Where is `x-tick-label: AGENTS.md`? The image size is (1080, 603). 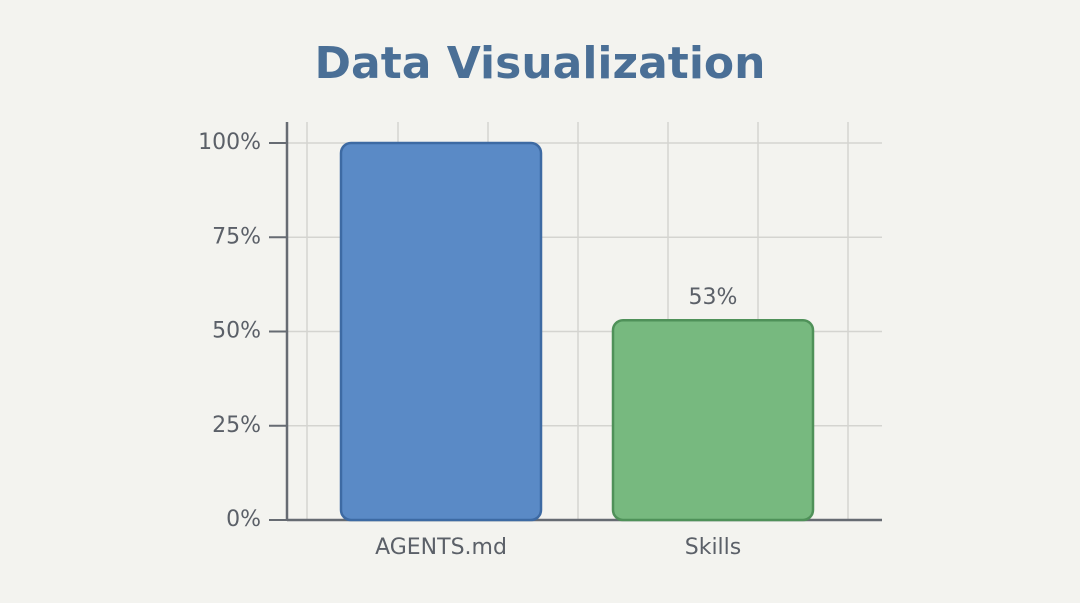 x-tick-label: AGENTS.md is located at coordinates (441, 547).